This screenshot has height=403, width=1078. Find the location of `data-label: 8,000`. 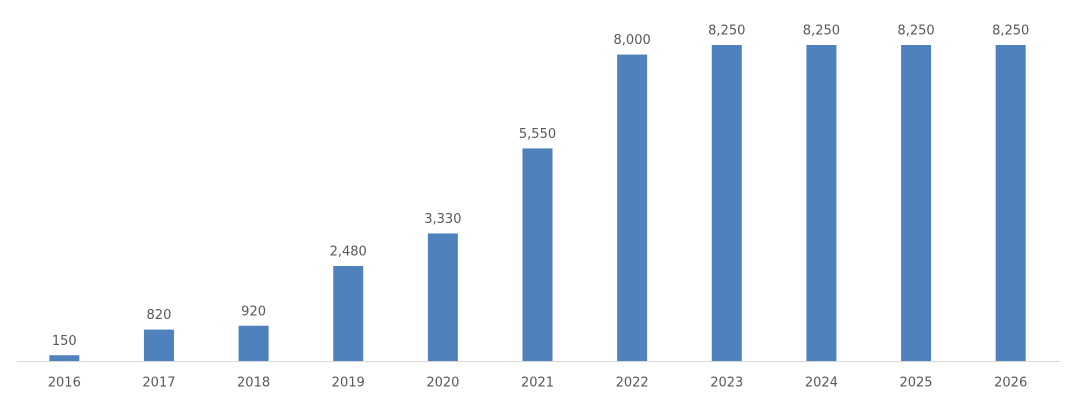

data-label: 8,000 is located at coordinates (632, 40).